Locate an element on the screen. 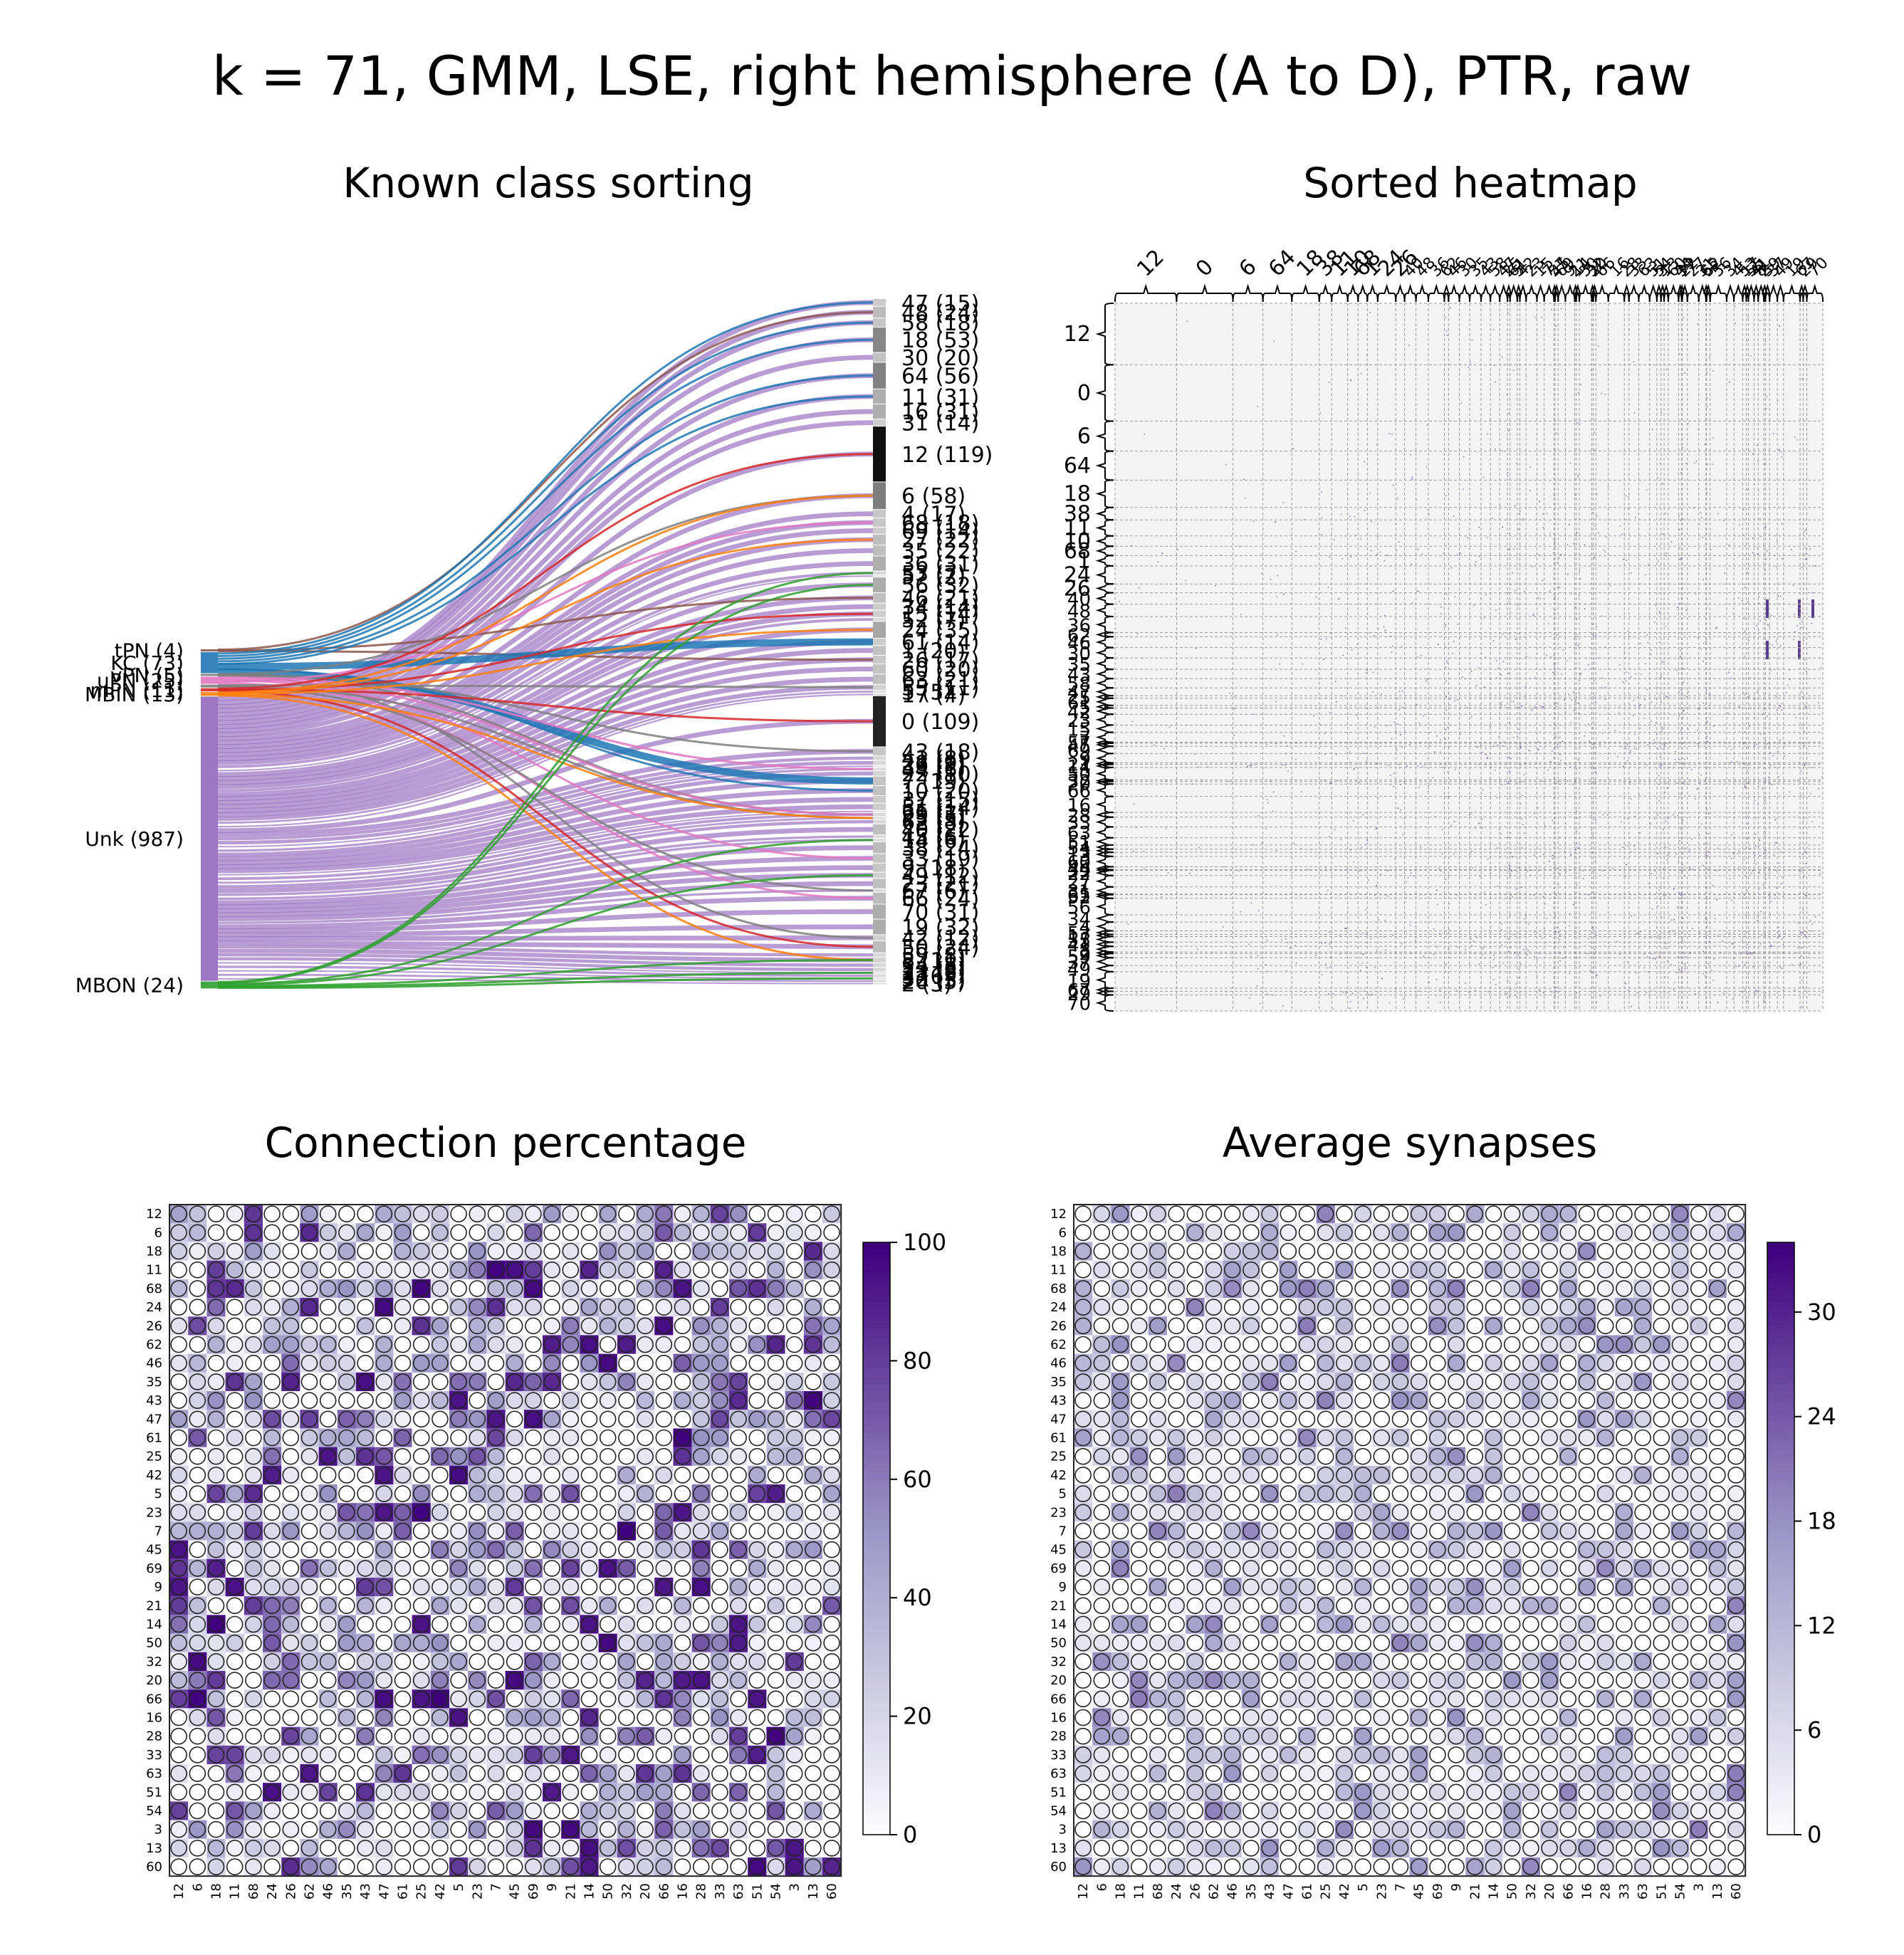 The width and height of the screenshot is (1904, 1955). matrix-row-label: 13 is located at coordinates (154, 1848).